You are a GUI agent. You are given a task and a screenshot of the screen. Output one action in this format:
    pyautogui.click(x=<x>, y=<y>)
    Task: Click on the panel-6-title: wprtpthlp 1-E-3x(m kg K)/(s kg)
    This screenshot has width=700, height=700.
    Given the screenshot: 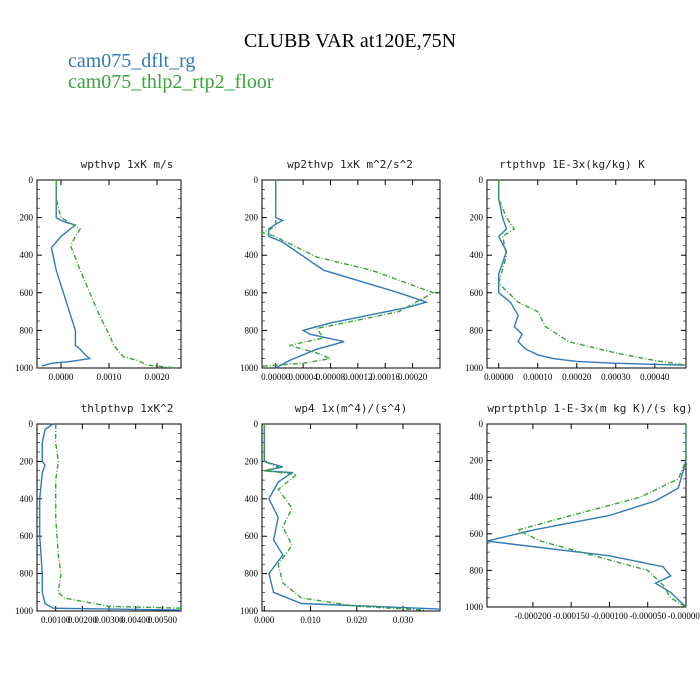 What is the action you would take?
    pyautogui.click(x=589, y=408)
    